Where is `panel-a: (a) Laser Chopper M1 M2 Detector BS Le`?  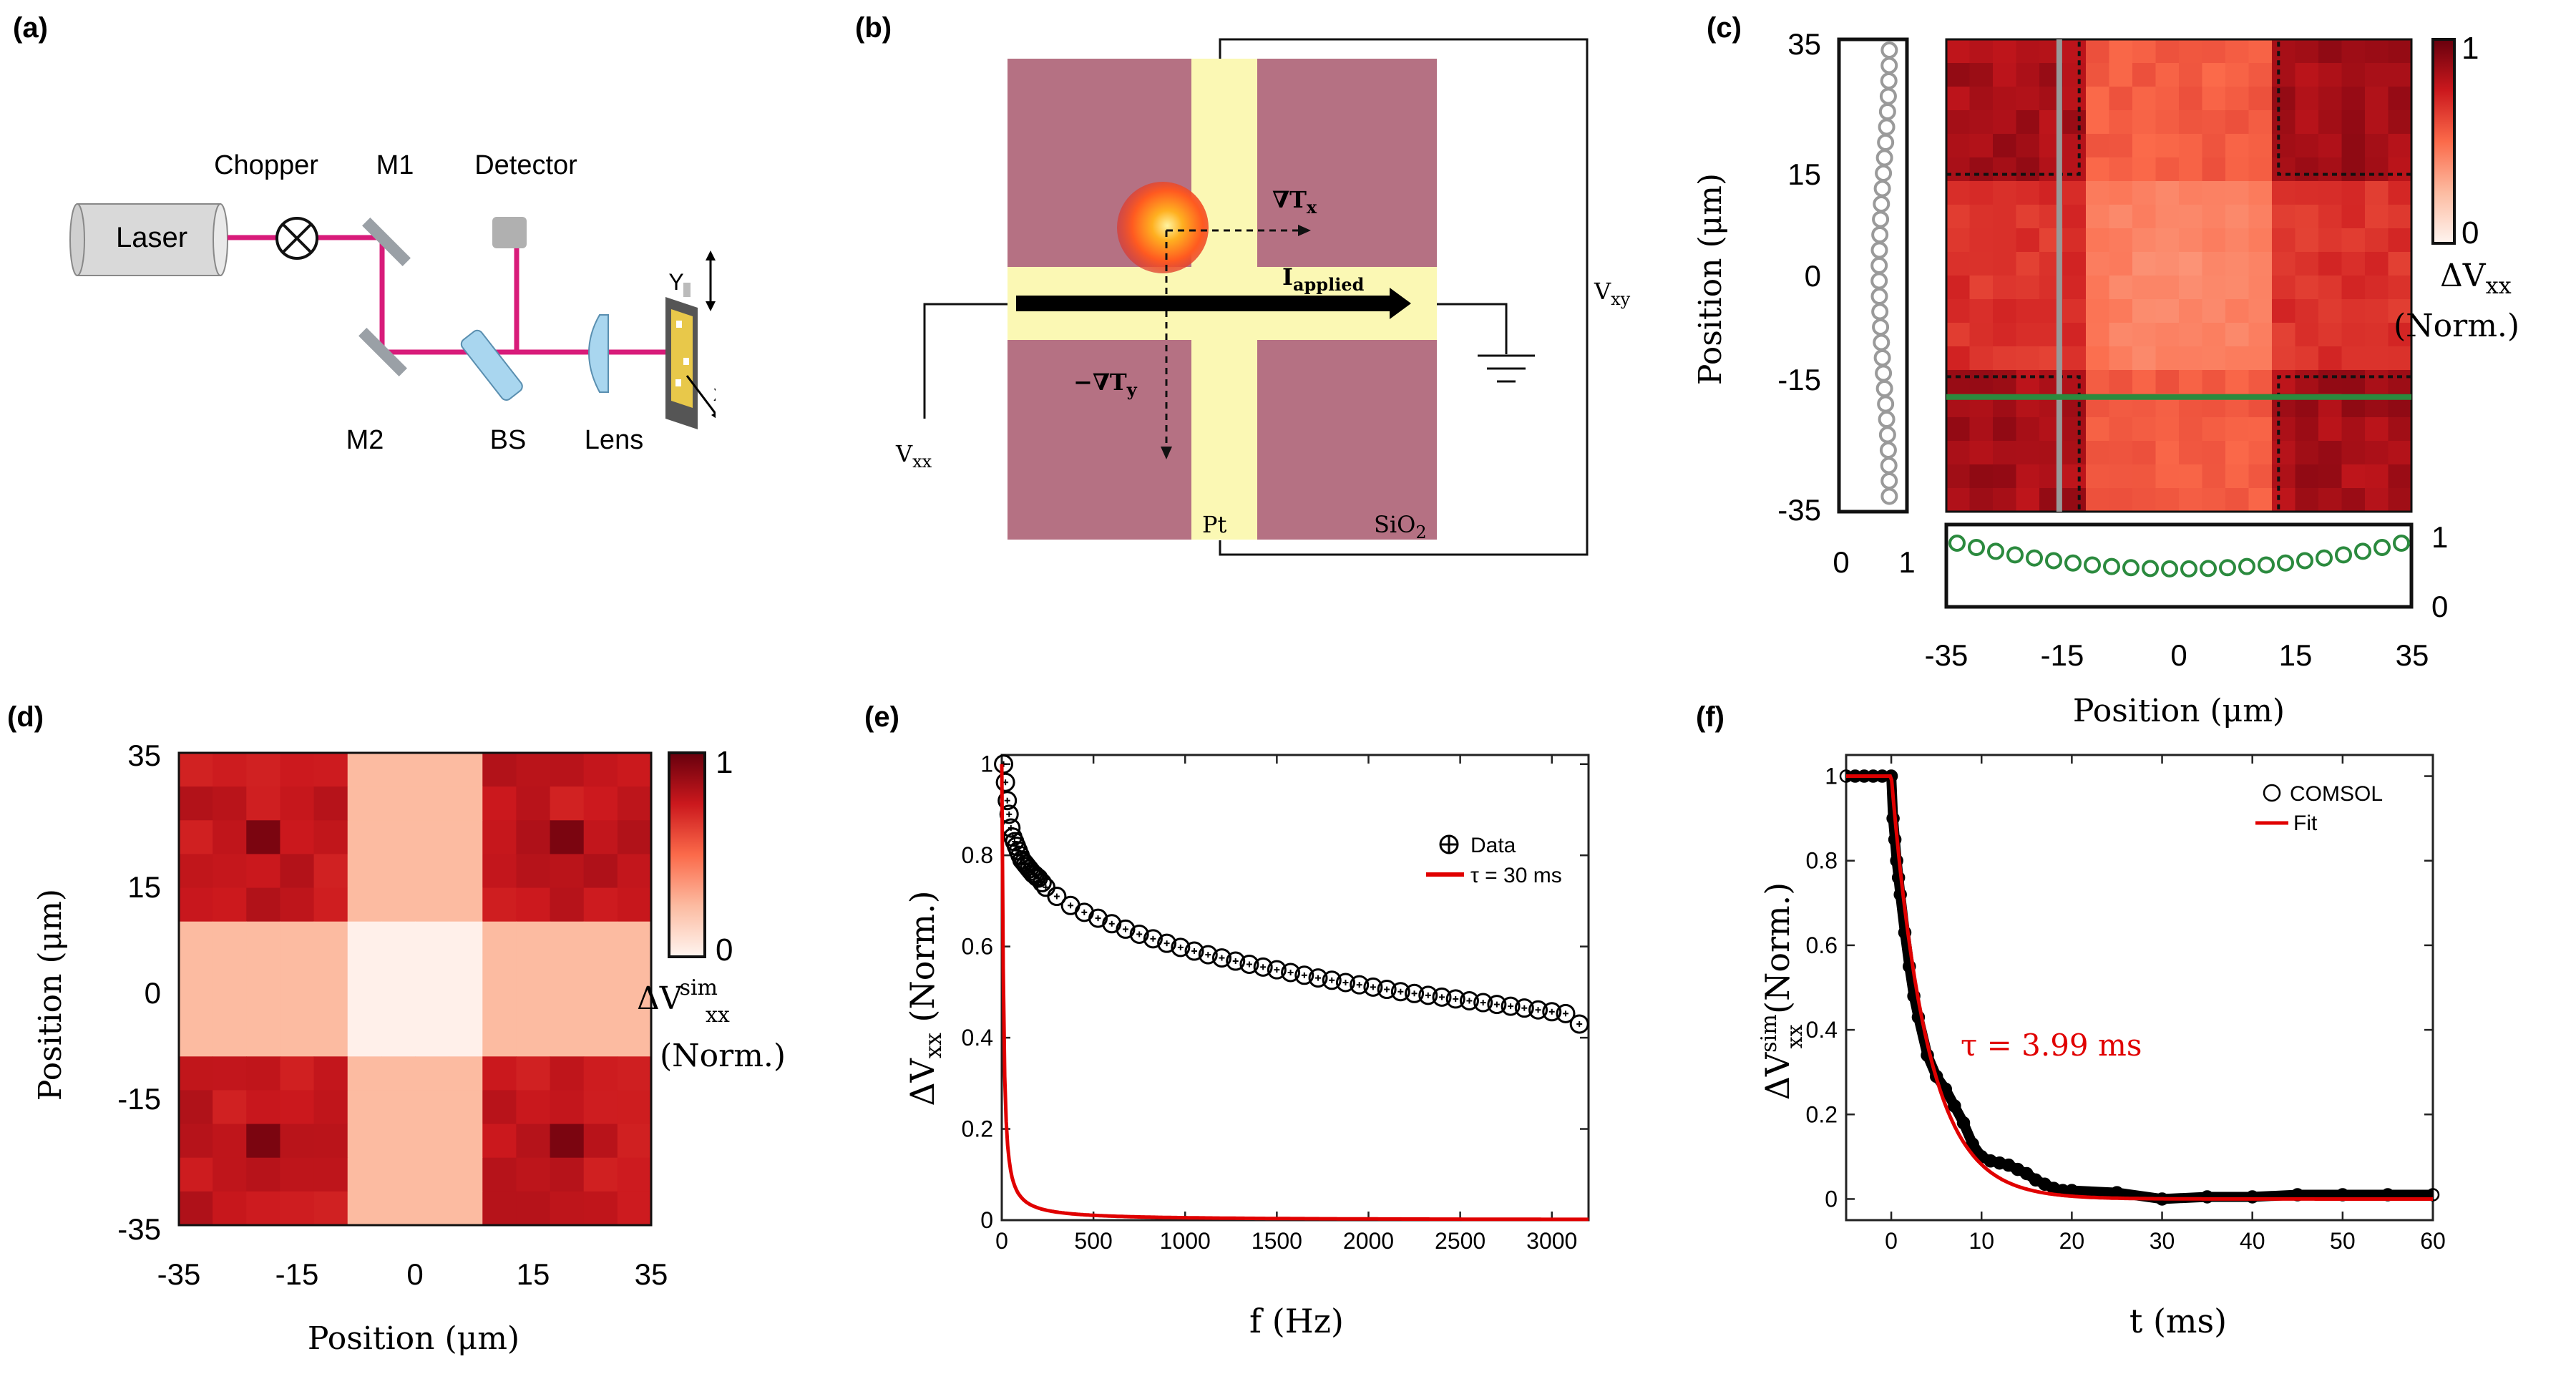 panel-a: (a) Laser Chopper M1 M2 Detector BS Le is located at coordinates (364, 233).